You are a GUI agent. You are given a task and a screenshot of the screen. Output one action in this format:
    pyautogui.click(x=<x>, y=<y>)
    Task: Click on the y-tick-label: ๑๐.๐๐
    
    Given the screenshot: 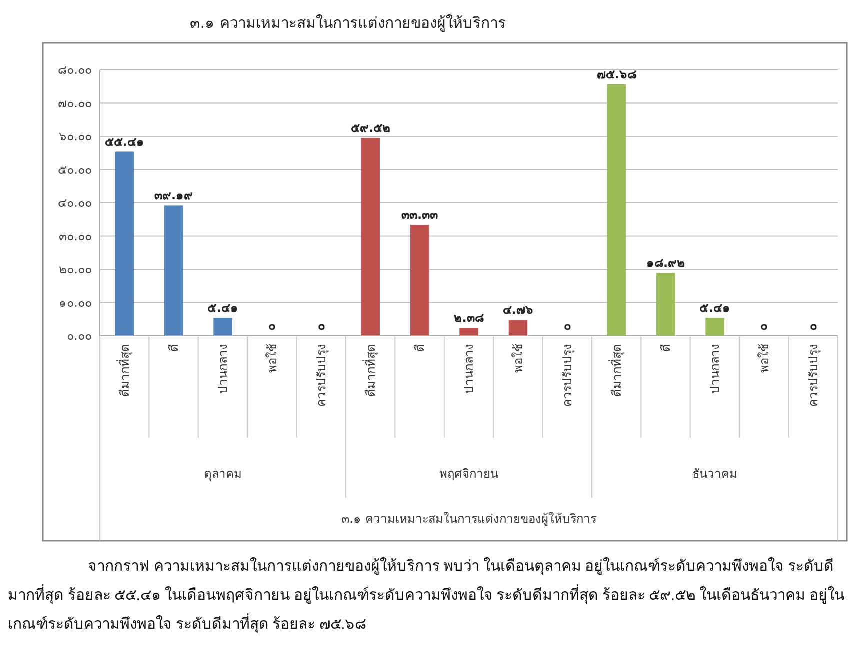 What is the action you would take?
    pyautogui.click(x=75, y=303)
    